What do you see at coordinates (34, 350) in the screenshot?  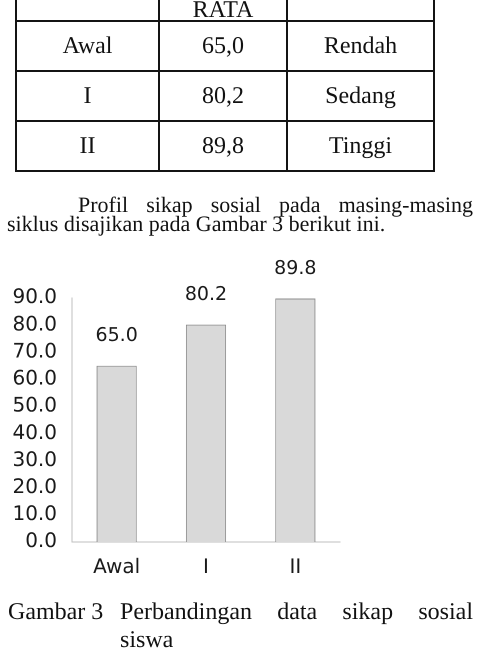 I see `y-tick-label: 70.0` at bounding box center [34, 350].